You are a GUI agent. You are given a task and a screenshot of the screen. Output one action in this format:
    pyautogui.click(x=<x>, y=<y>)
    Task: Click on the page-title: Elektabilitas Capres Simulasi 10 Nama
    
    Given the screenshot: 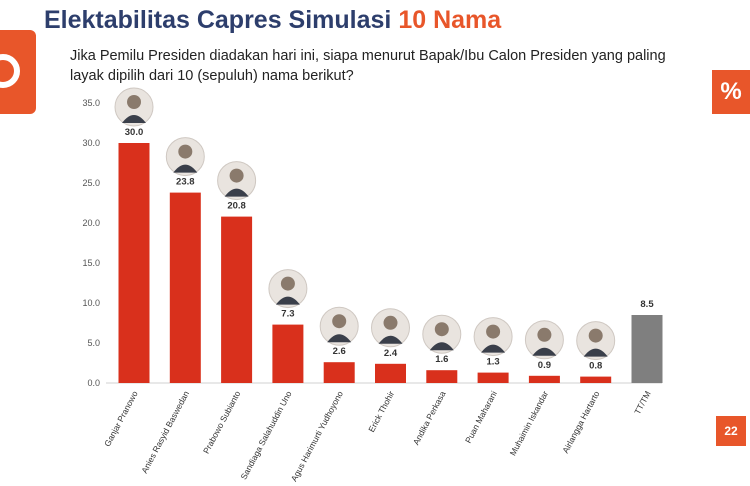 What is the action you would take?
    pyautogui.click(x=272, y=20)
    